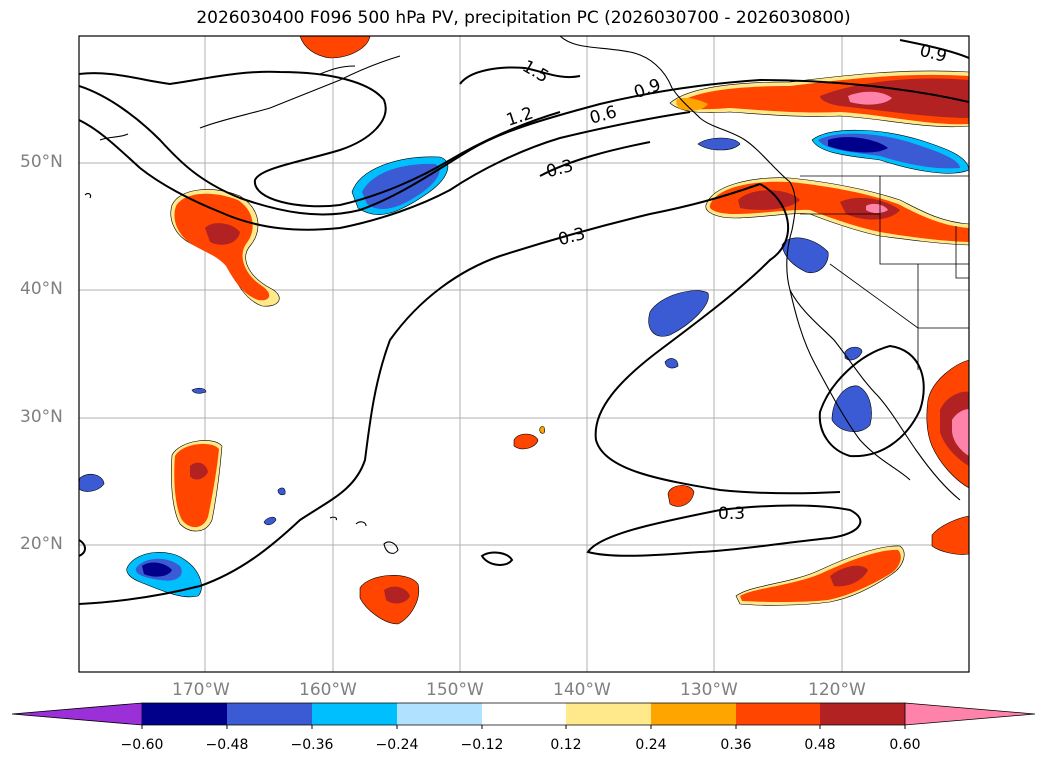  Describe the element at coordinates (455, 690) in the screenshot. I see `lon-label: 150°W` at that location.